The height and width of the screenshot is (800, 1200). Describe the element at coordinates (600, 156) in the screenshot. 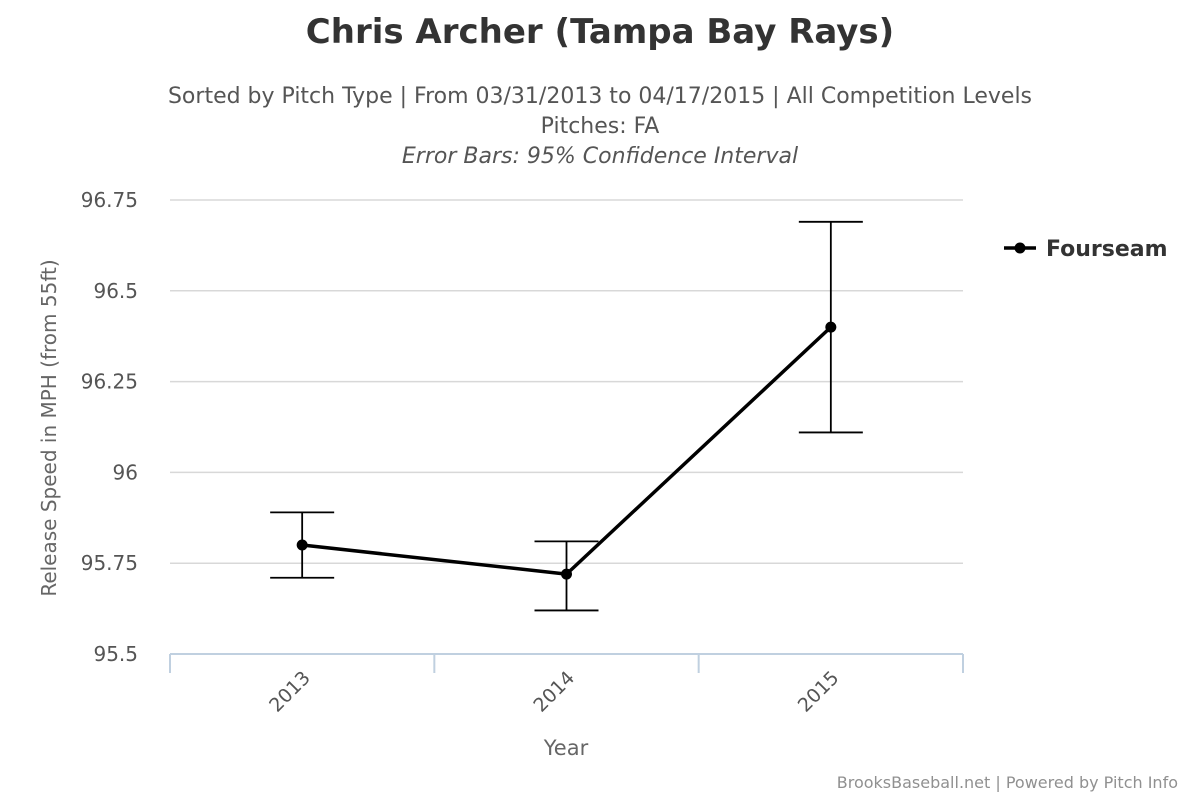

I see `subtitle-line-3: Error Bars: 95% Confidence Interval` at that location.